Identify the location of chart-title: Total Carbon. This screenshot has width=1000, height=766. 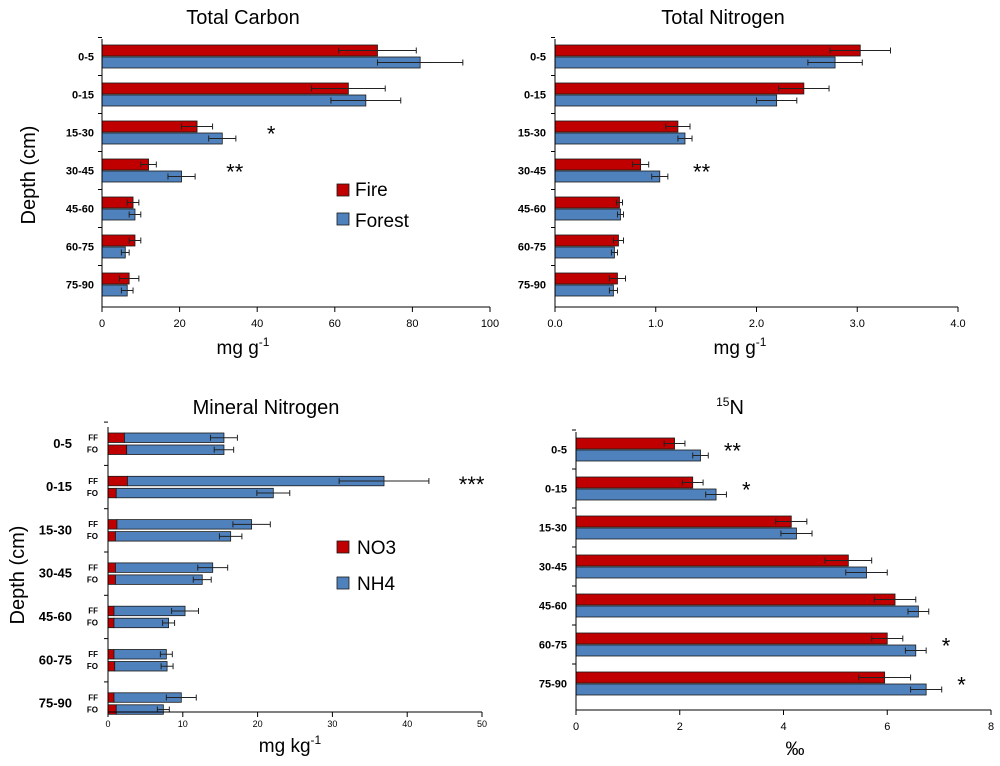
(242, 18).